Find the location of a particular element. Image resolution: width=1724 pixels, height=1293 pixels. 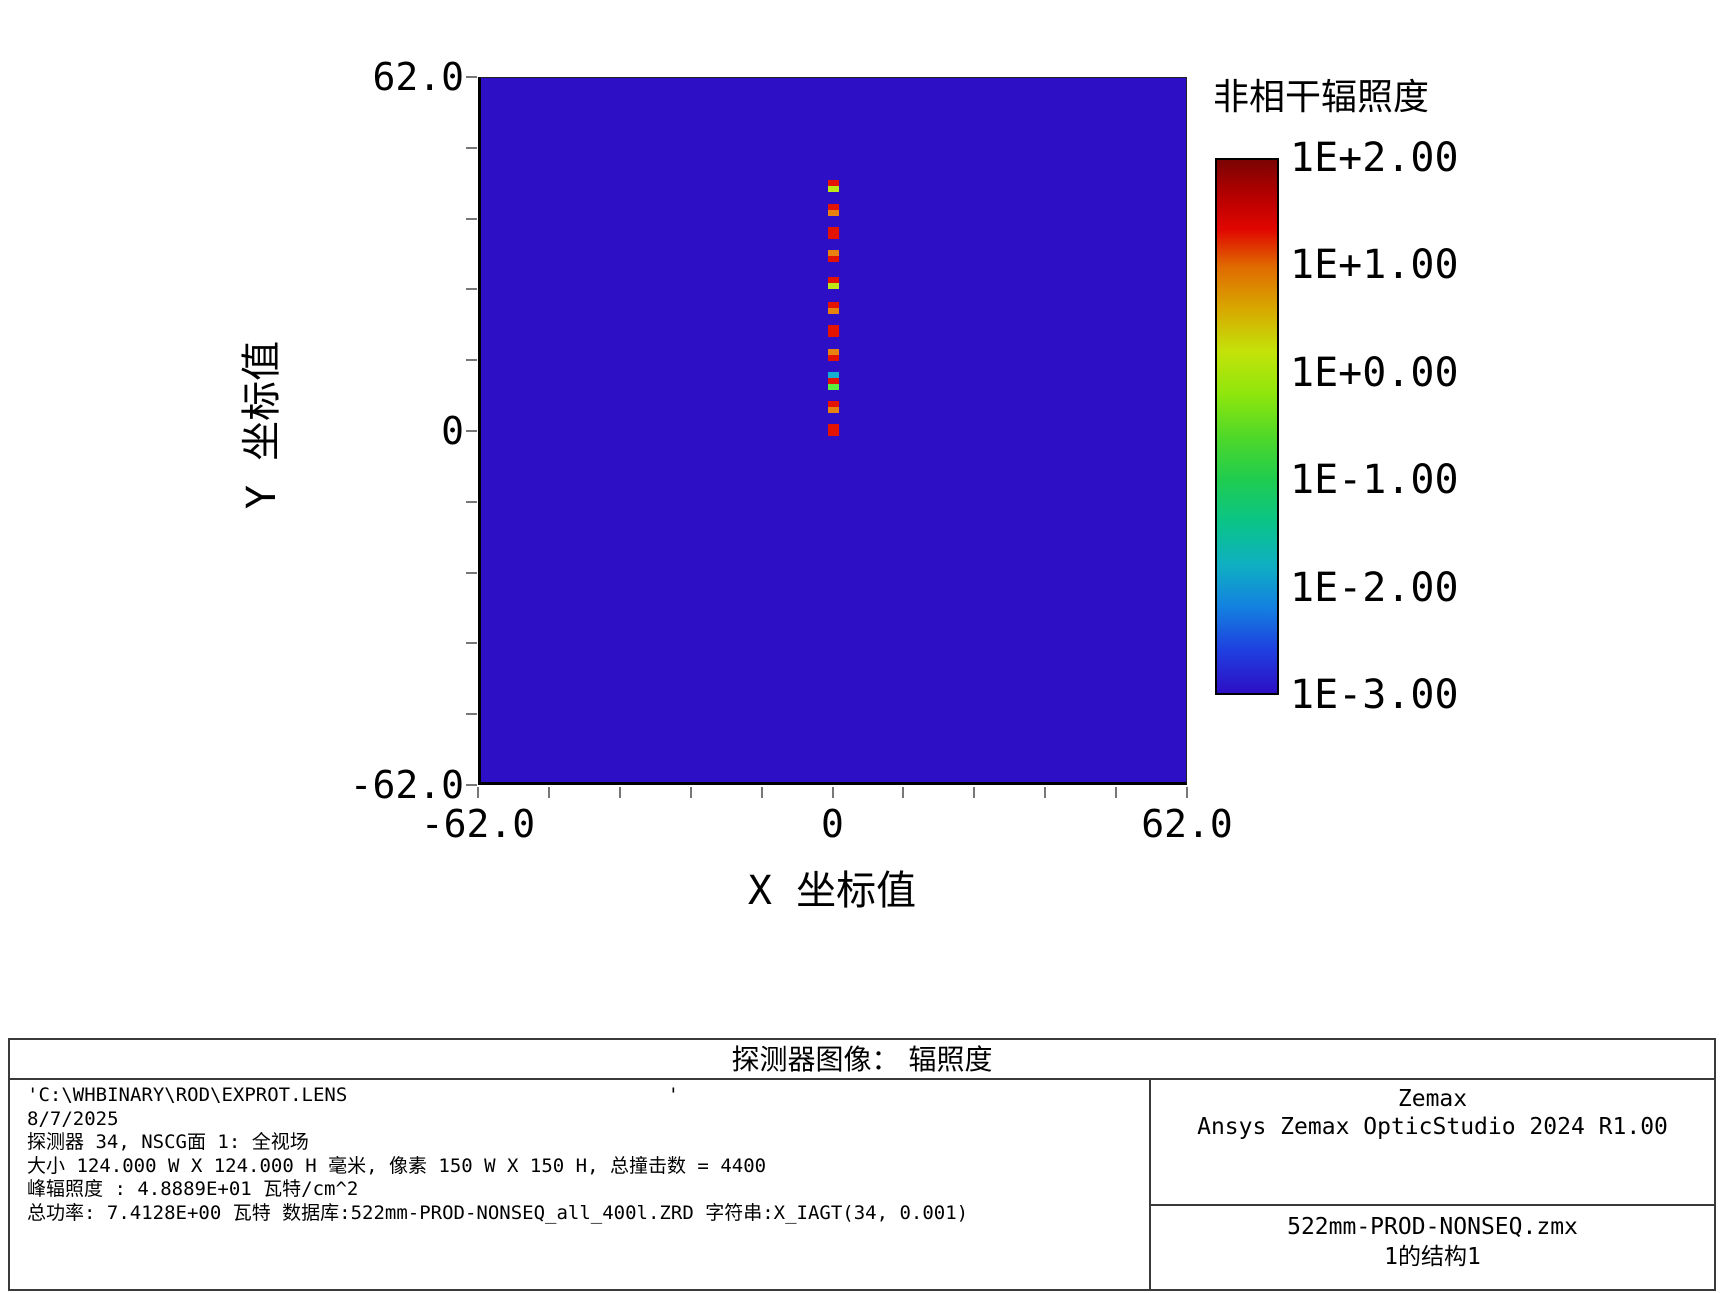

detector-info-line: 峰辐照度 : 4.8889E+01 瓦特/cm^2 is located at coordinates (193, 1189).